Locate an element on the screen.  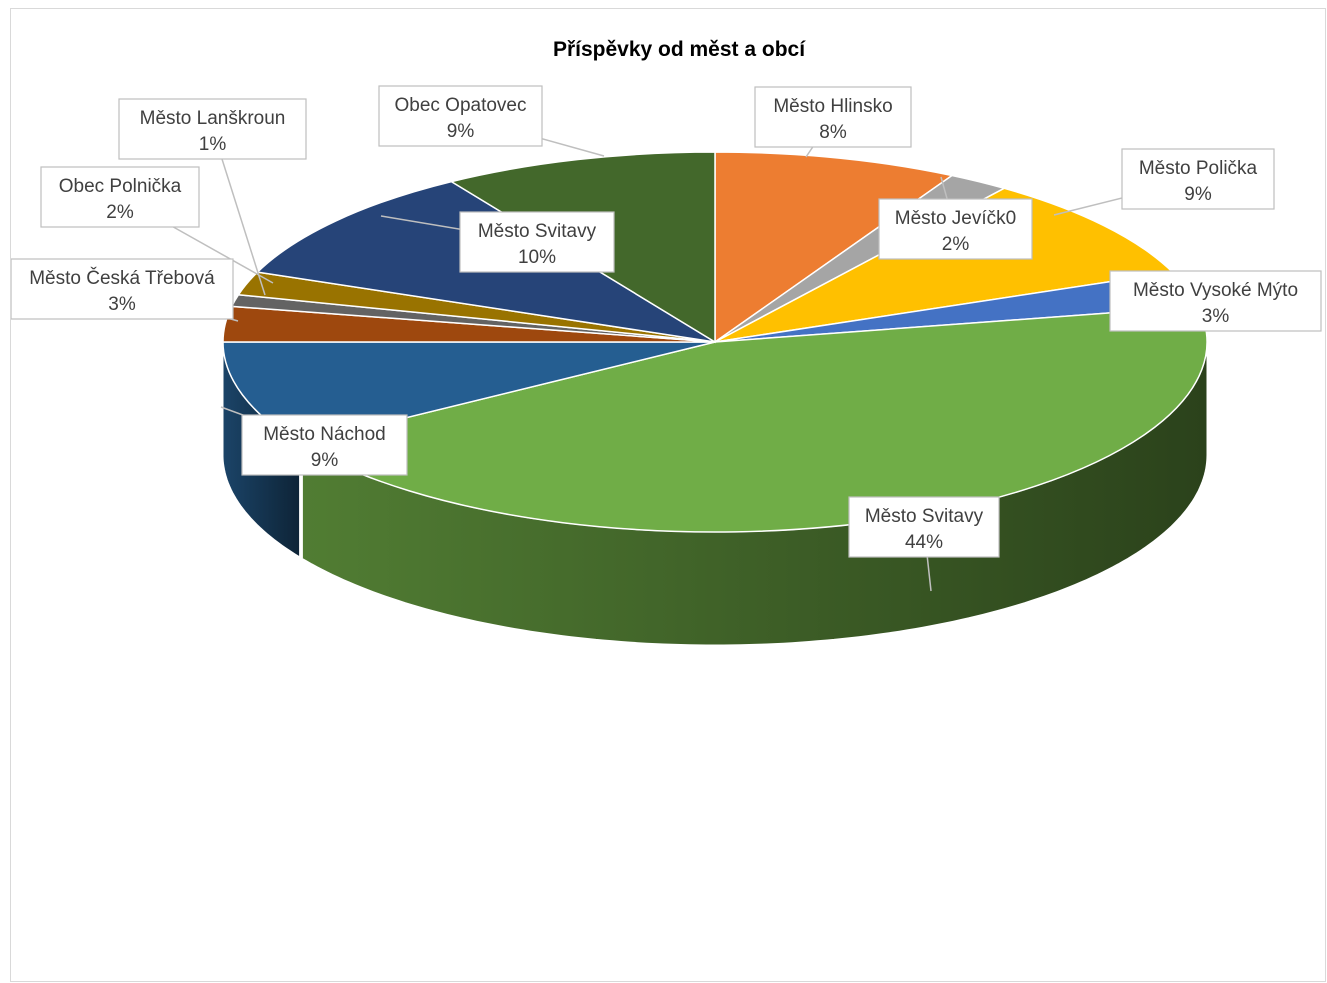
label-category-8: Obec Polnička is located at coordinates (120, 186).